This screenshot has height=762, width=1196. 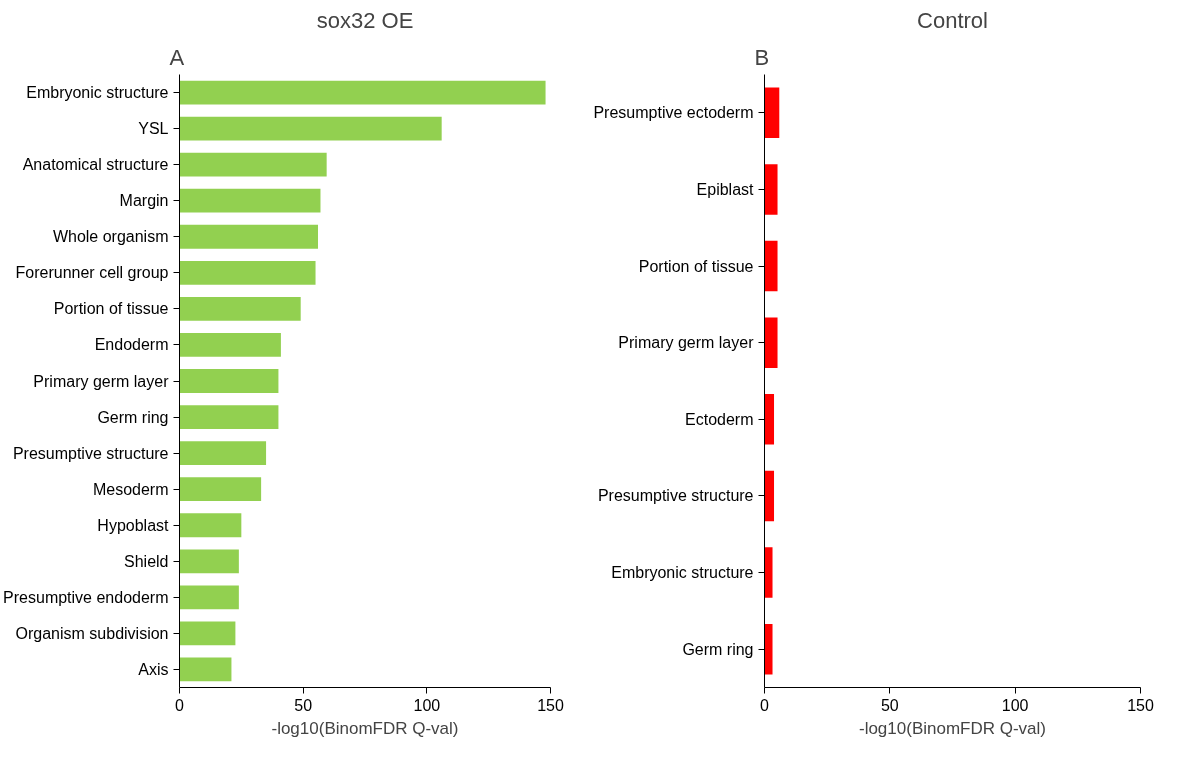 I want to click on y-tick-label: Presumptive endoderm, so click(x=86, y=597).